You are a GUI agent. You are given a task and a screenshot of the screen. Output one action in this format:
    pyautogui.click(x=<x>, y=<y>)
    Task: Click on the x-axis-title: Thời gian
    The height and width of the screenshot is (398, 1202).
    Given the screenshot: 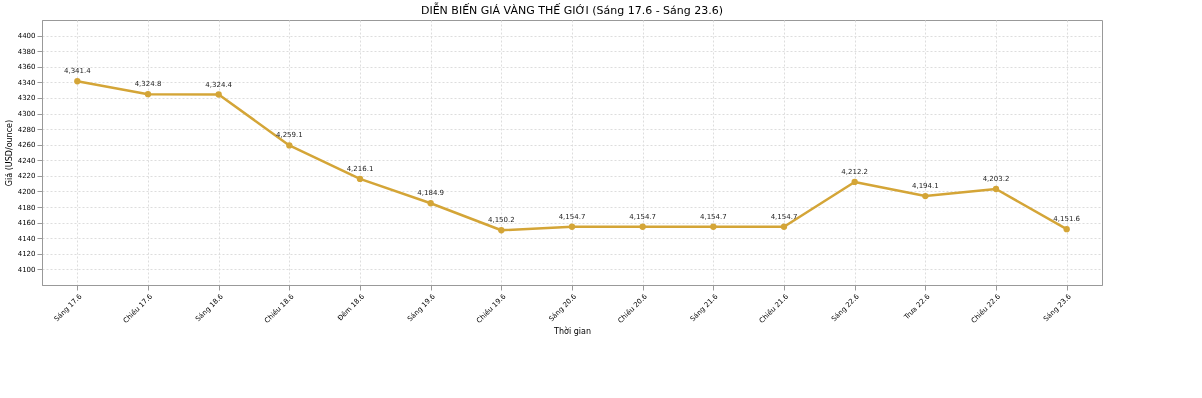 What is the action you would take?
    pyautogui.click(x=572, y=331)
    